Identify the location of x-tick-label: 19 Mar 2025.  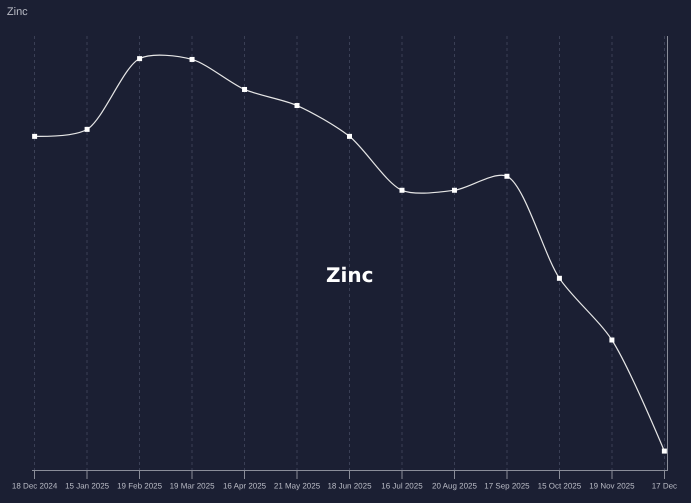
(193, 486).